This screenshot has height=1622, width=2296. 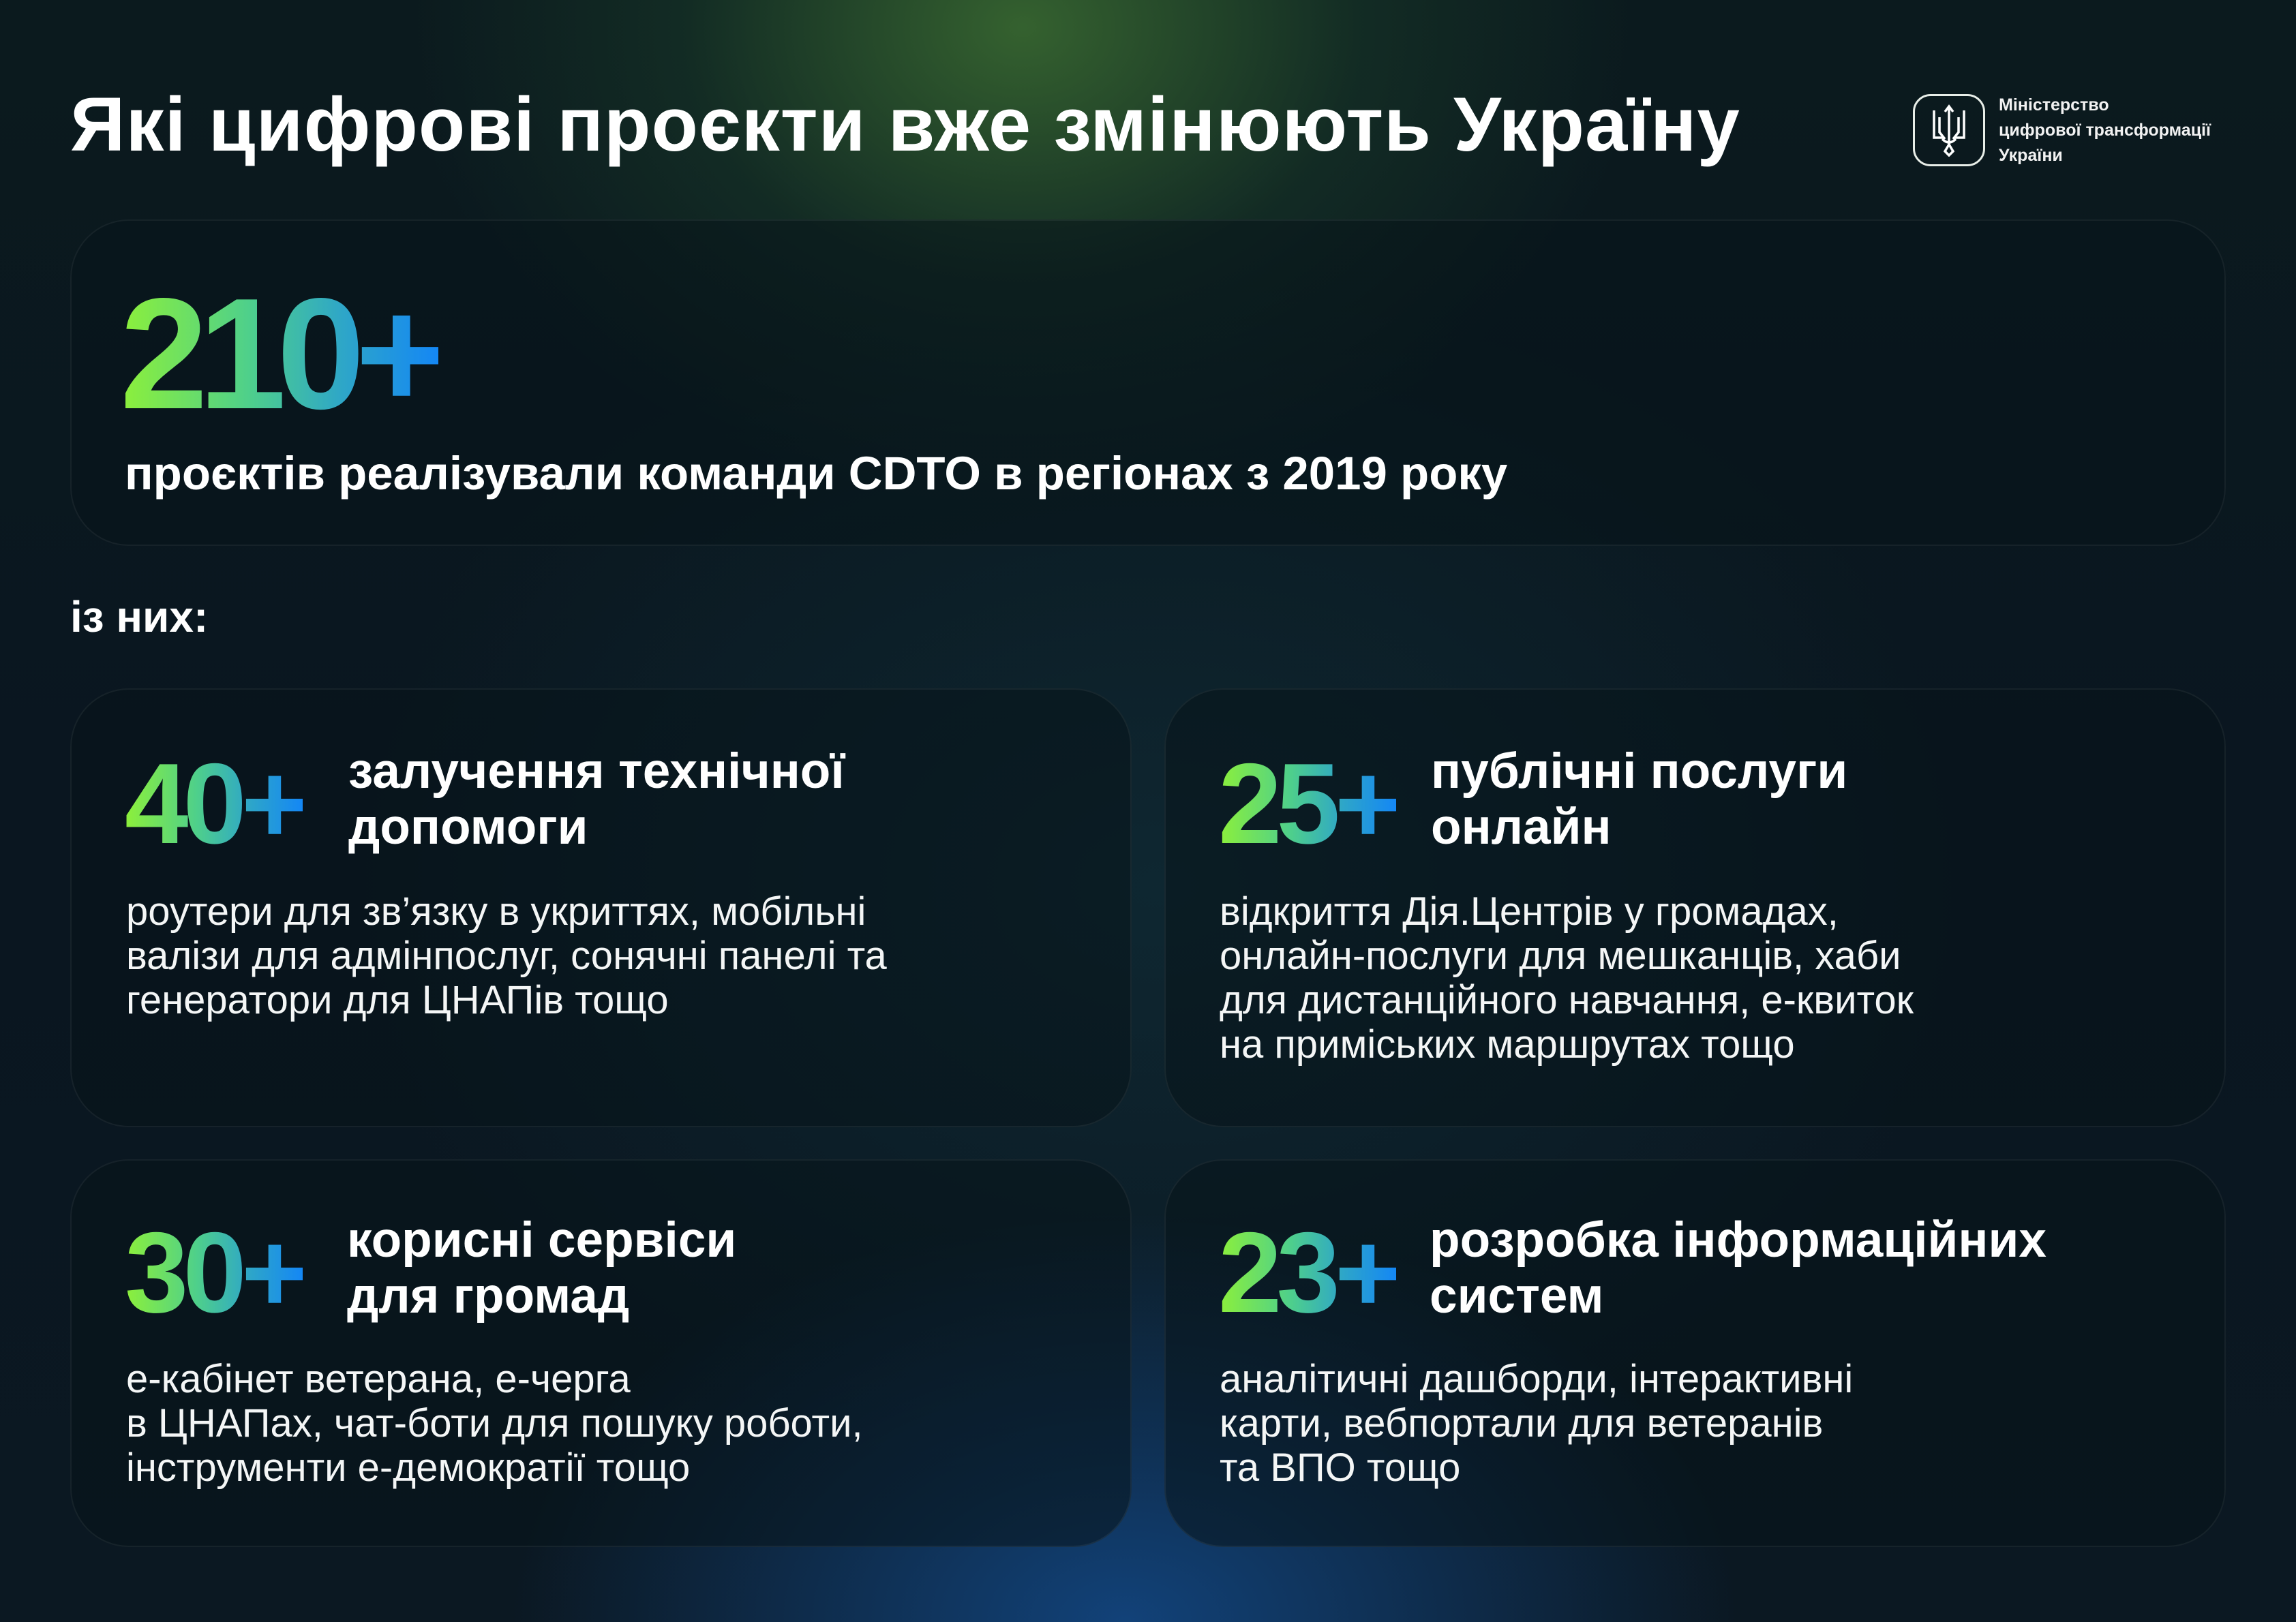 I want to click on stat-number: 30+, so click(x=216, y=1272).